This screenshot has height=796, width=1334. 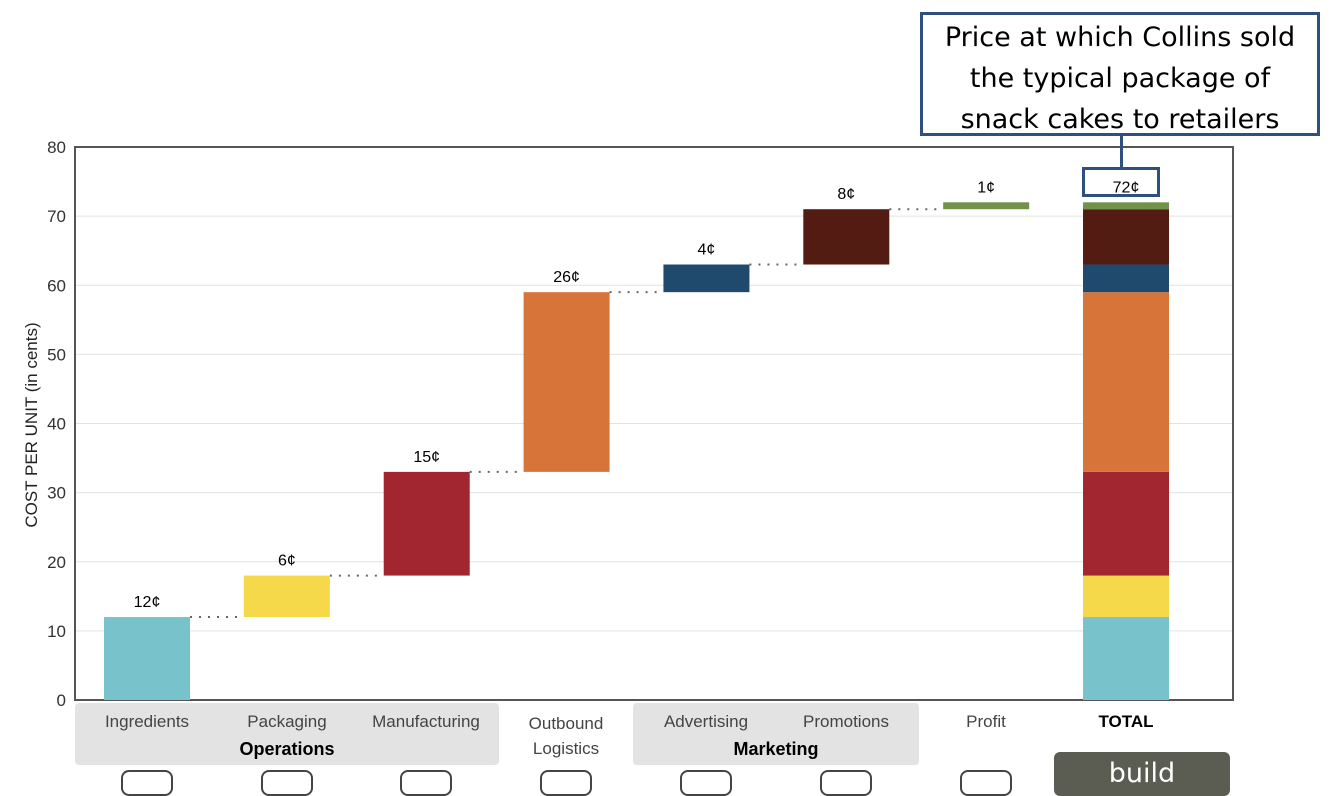 What do you see at coordinates (56, 147) in the screenshot?
I see `y-tick-80: 80` at bounding box center [56, 147].